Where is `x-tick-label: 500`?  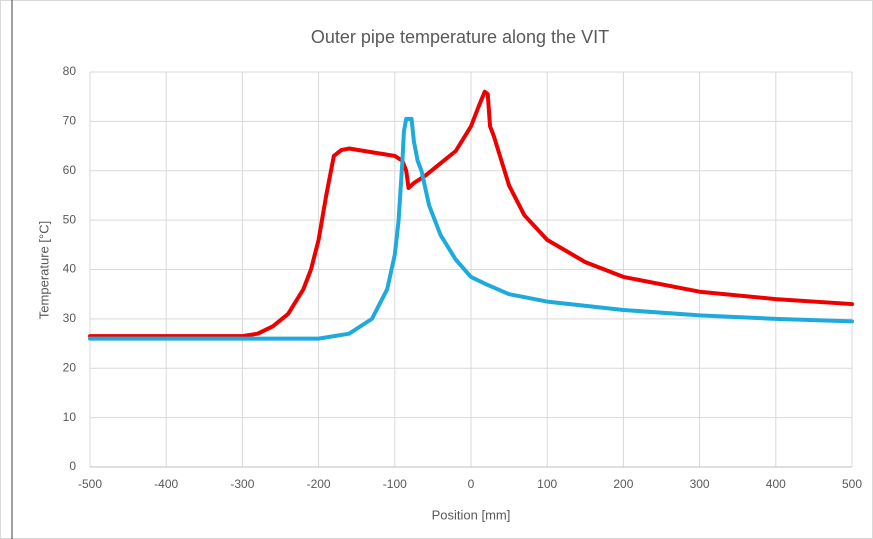
x-tick-label: 500 is located at coordinates (852, 484).